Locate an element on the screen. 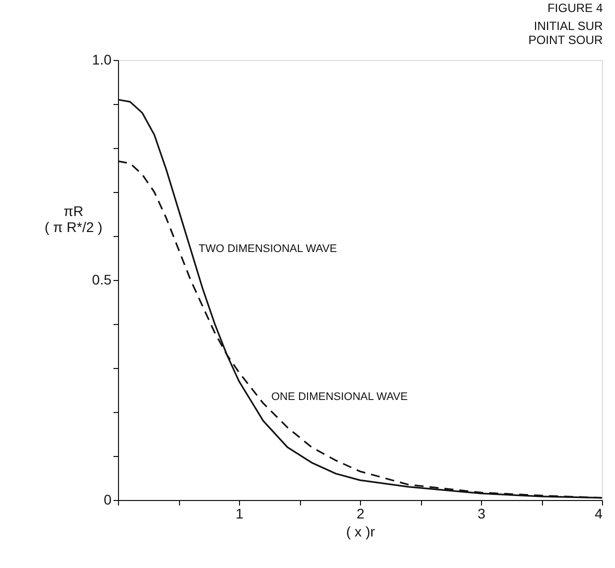  x-tick-label: 2 is located at coordinates (360, 514).